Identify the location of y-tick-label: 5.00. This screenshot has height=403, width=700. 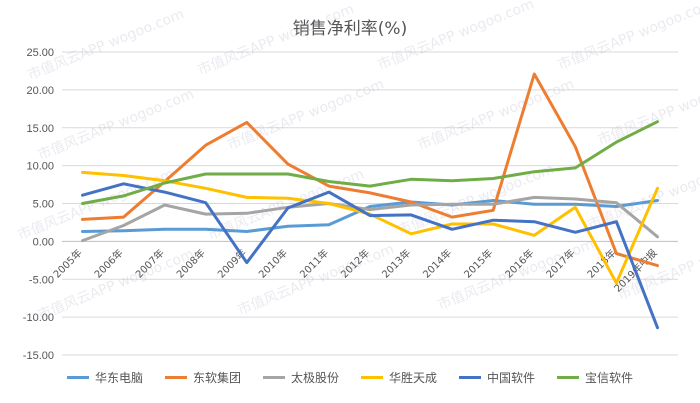
(43, 205).